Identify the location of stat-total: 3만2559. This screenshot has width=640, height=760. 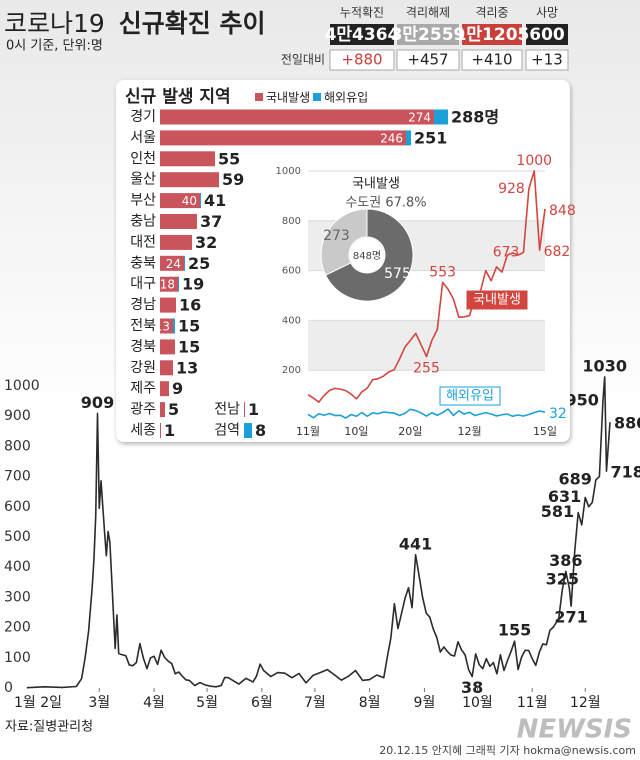
(428, 35).